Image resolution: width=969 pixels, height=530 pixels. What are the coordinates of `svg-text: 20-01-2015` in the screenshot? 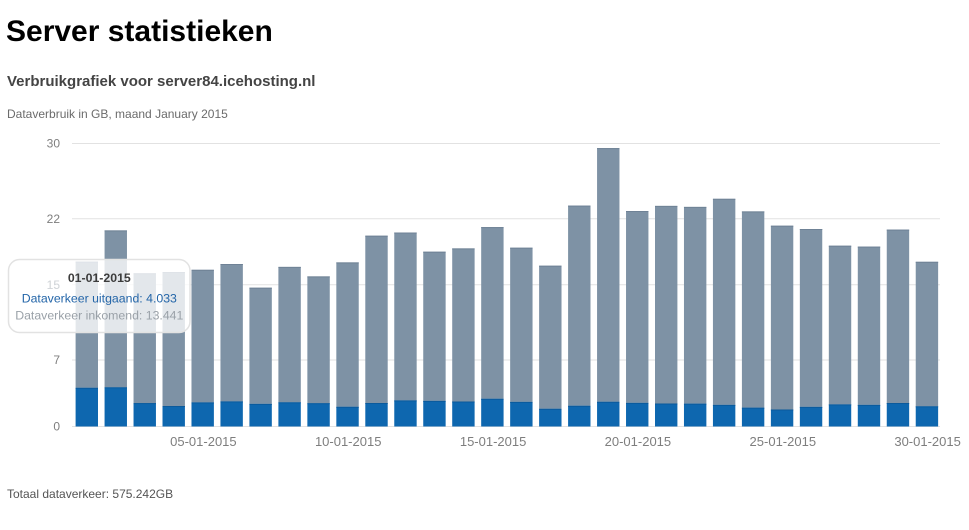 It's located at (638, 441).